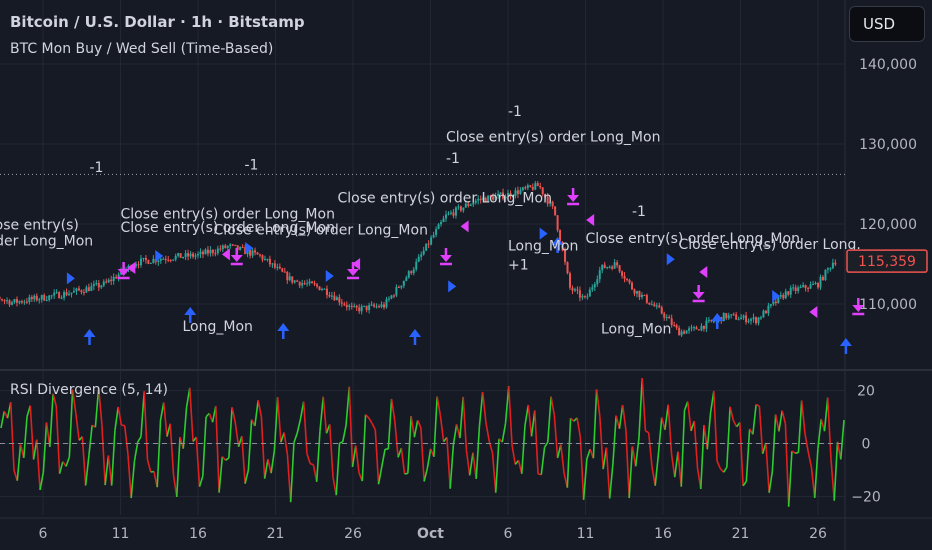 This screenshot has height=550, width=932. What do you see at coordinates (887, 24) in the screenshot?
I see `currency-selector-button: USD` at bounding box center [887, 24].